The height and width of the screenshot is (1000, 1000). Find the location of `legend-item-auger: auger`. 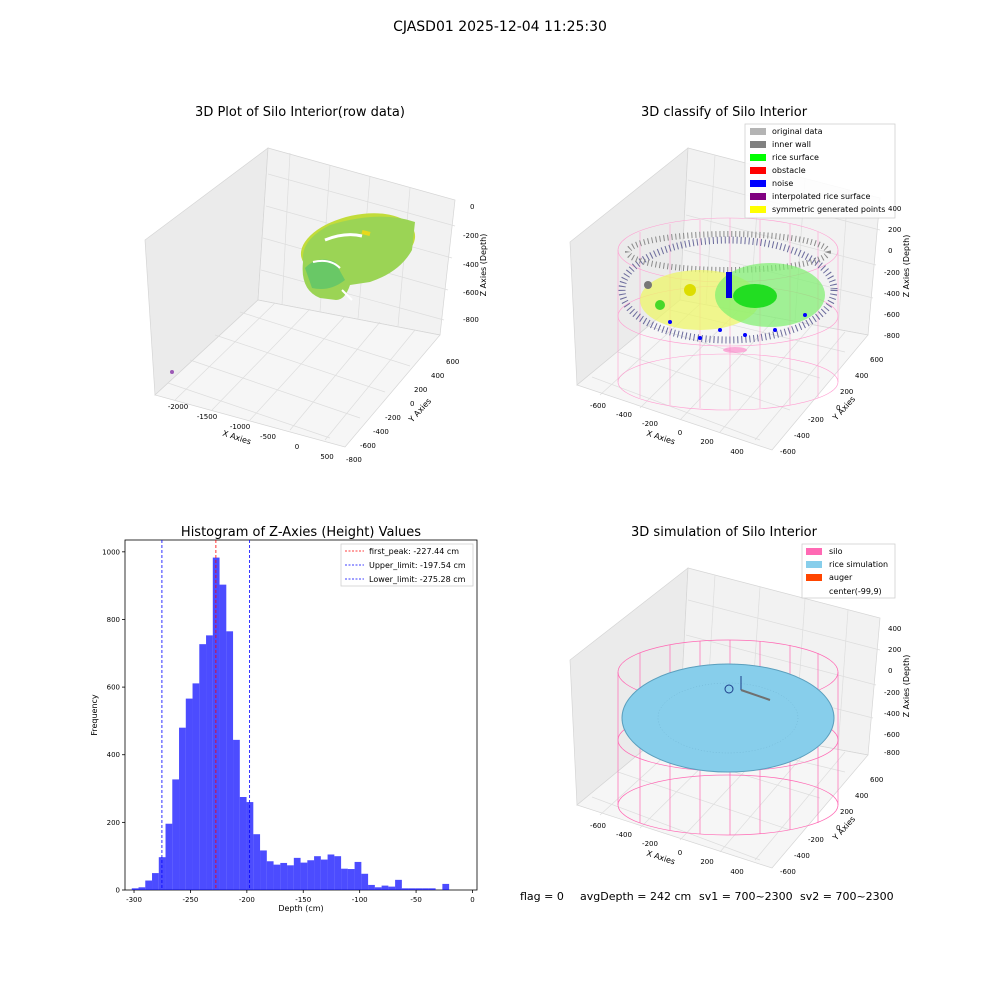

legend-item-auger: auger is located at coordinates (829, 577).